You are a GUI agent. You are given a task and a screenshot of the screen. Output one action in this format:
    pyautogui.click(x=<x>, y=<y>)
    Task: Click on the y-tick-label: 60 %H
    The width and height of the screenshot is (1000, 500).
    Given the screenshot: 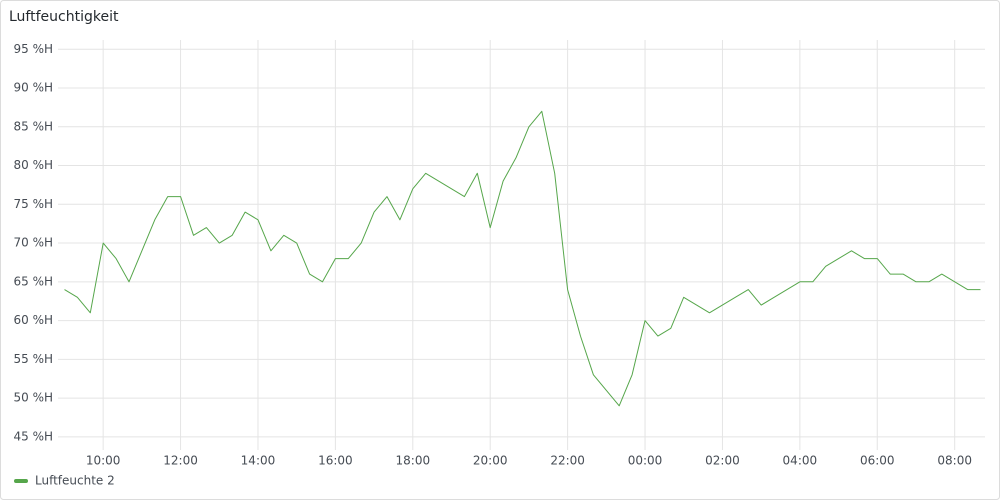 What is the action you would take?
    pyautogui.click(x=33, y=320)
    